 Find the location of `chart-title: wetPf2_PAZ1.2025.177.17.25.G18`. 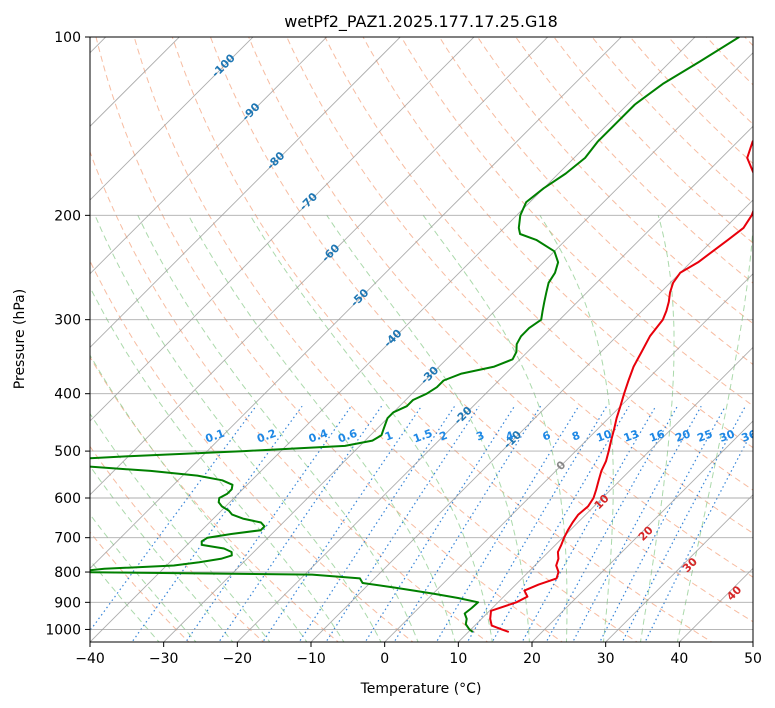

chart-title: wetPf2_PAZ1.2025.177.17.25.G18 is located at coordinates (421, 22).